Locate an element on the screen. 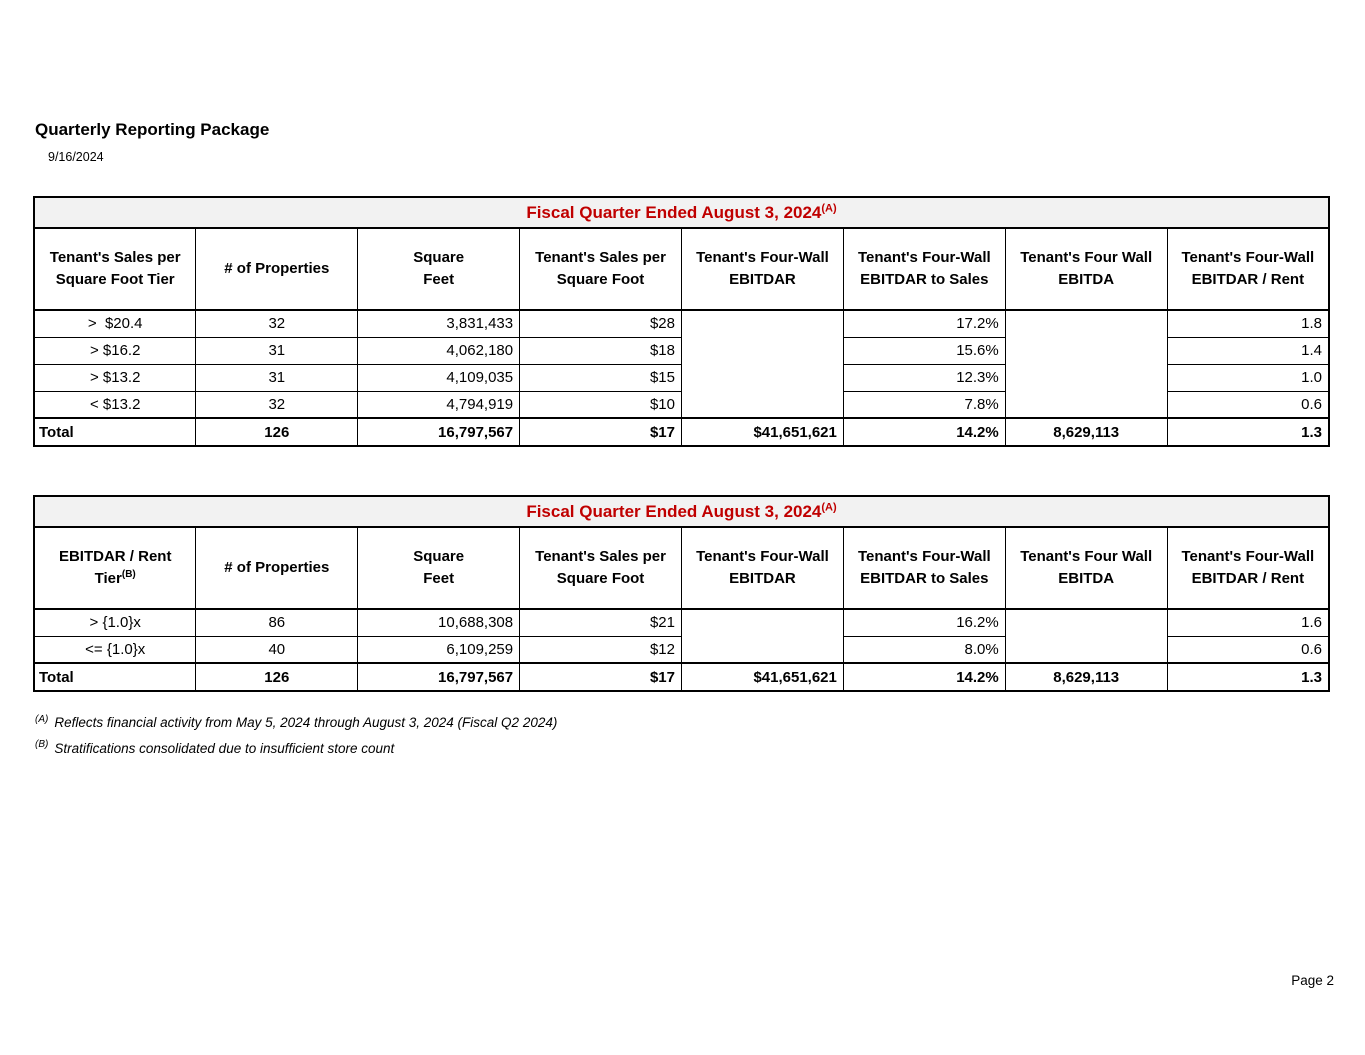 The image size is (1365, 1055). column-header-line: Square Foot Tier is located at coordinates (115, 279).